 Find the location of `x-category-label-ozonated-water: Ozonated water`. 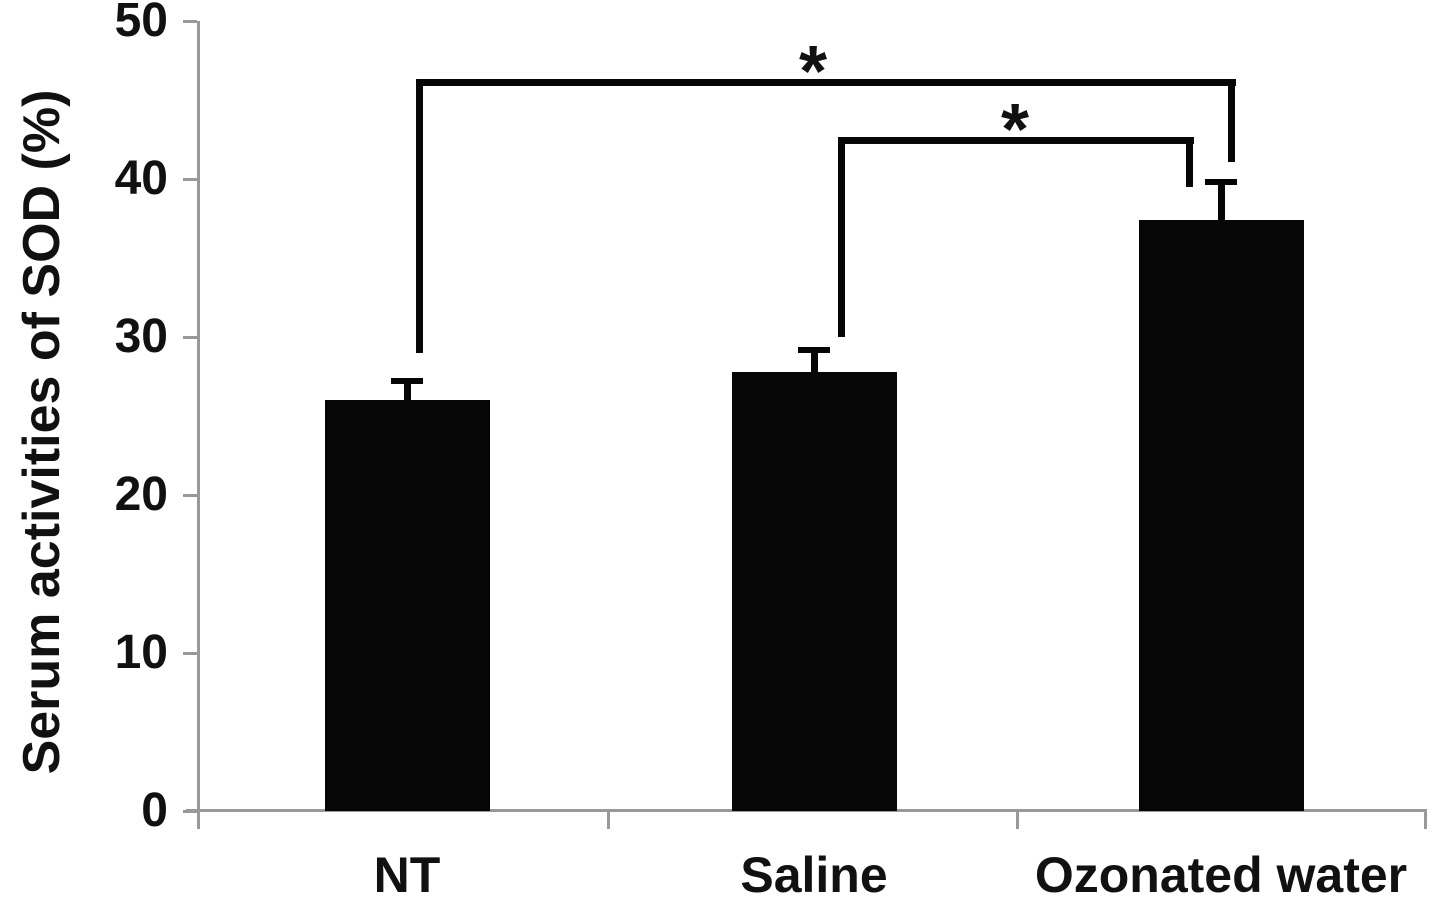

x-category-label-ozonated-water: Ozonated water is located at coordinates (1221, 875).